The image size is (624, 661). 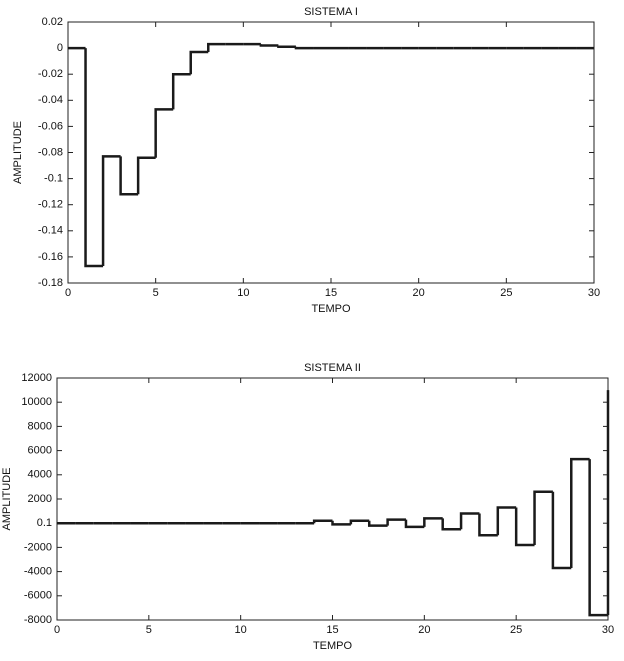 I want to click on y-tick-label: 0.02, so click(x=52, y=22).